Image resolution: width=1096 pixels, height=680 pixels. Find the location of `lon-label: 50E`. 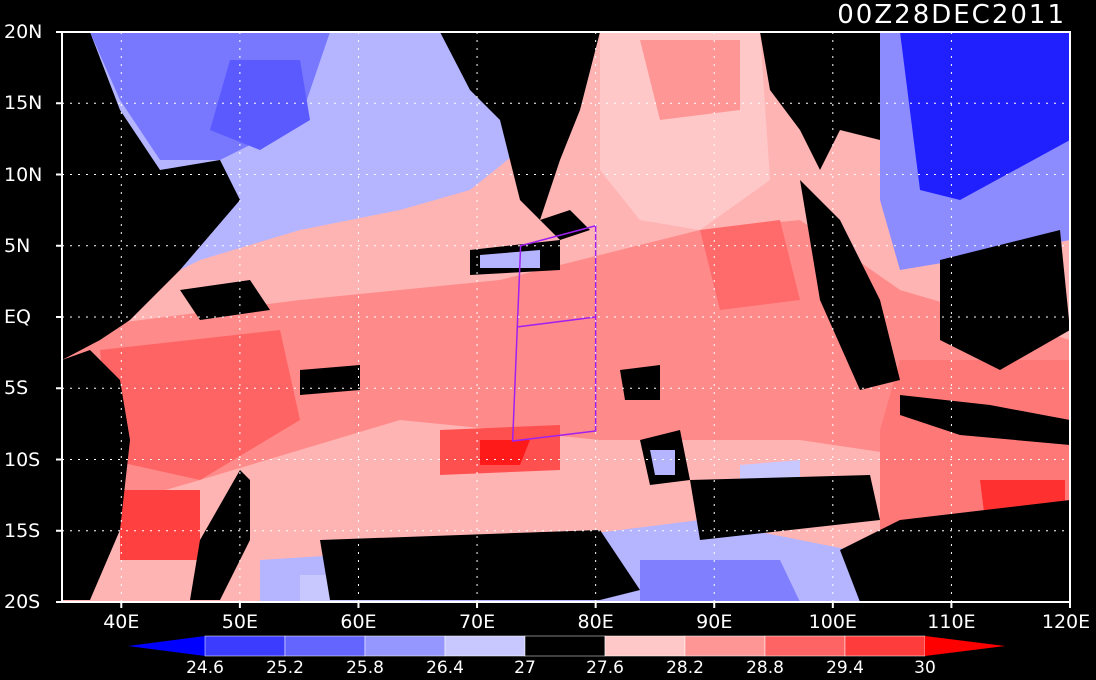

lon-label: 50E is located at coordinates (239, 622).